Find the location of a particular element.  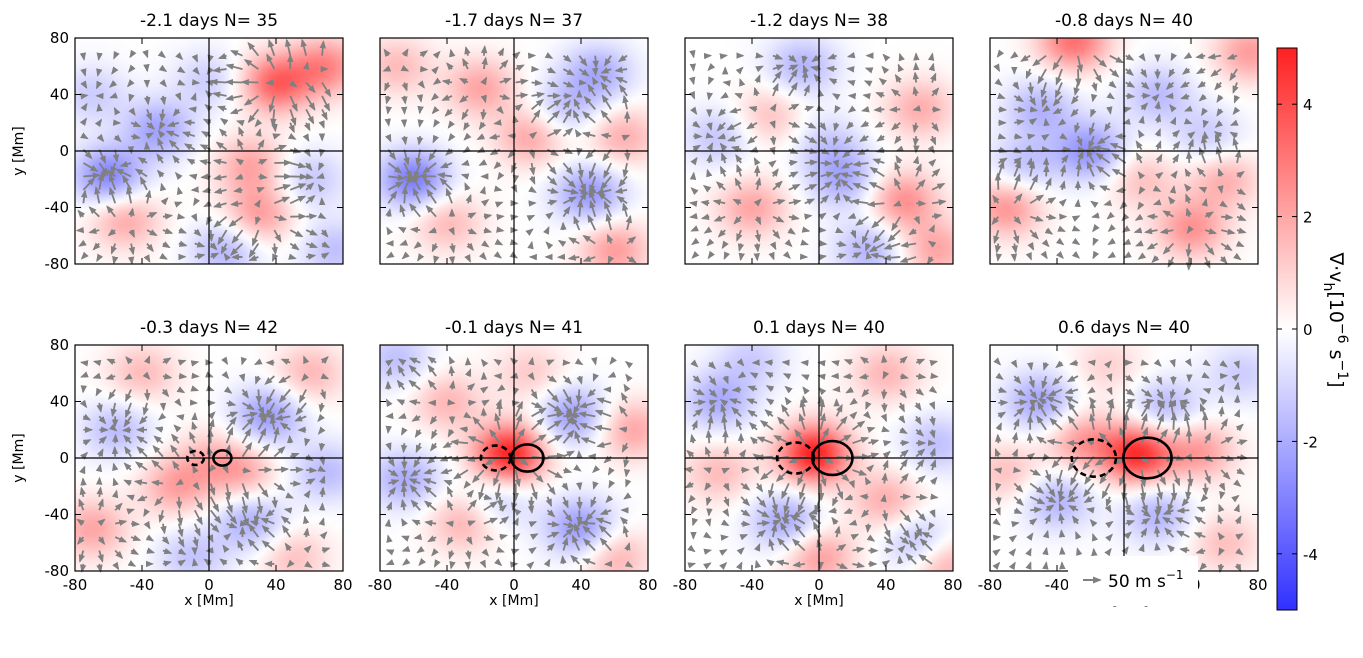

y-tick-label: 0 is located at coordinates (64, 151).